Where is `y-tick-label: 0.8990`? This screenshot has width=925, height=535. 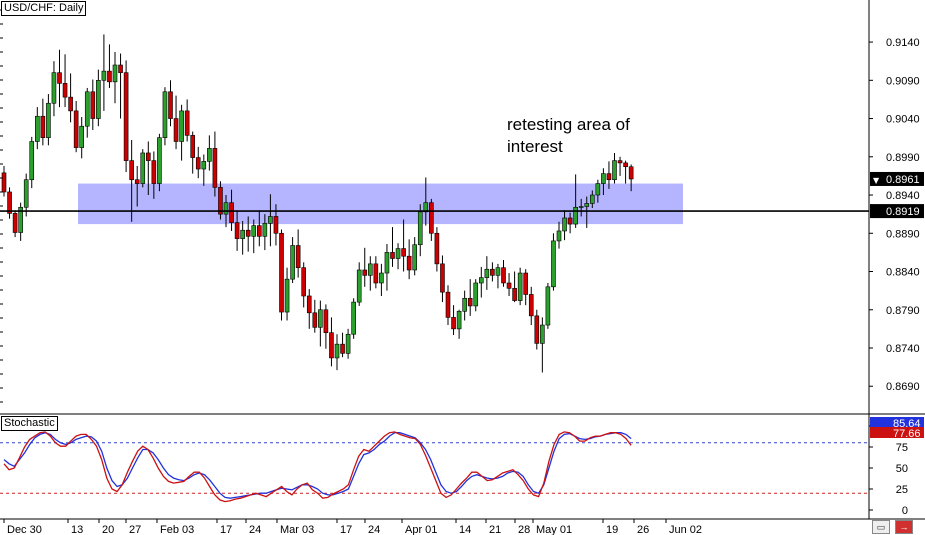
y-tick-label: 0.8990 is located at coordinates (903, 158).